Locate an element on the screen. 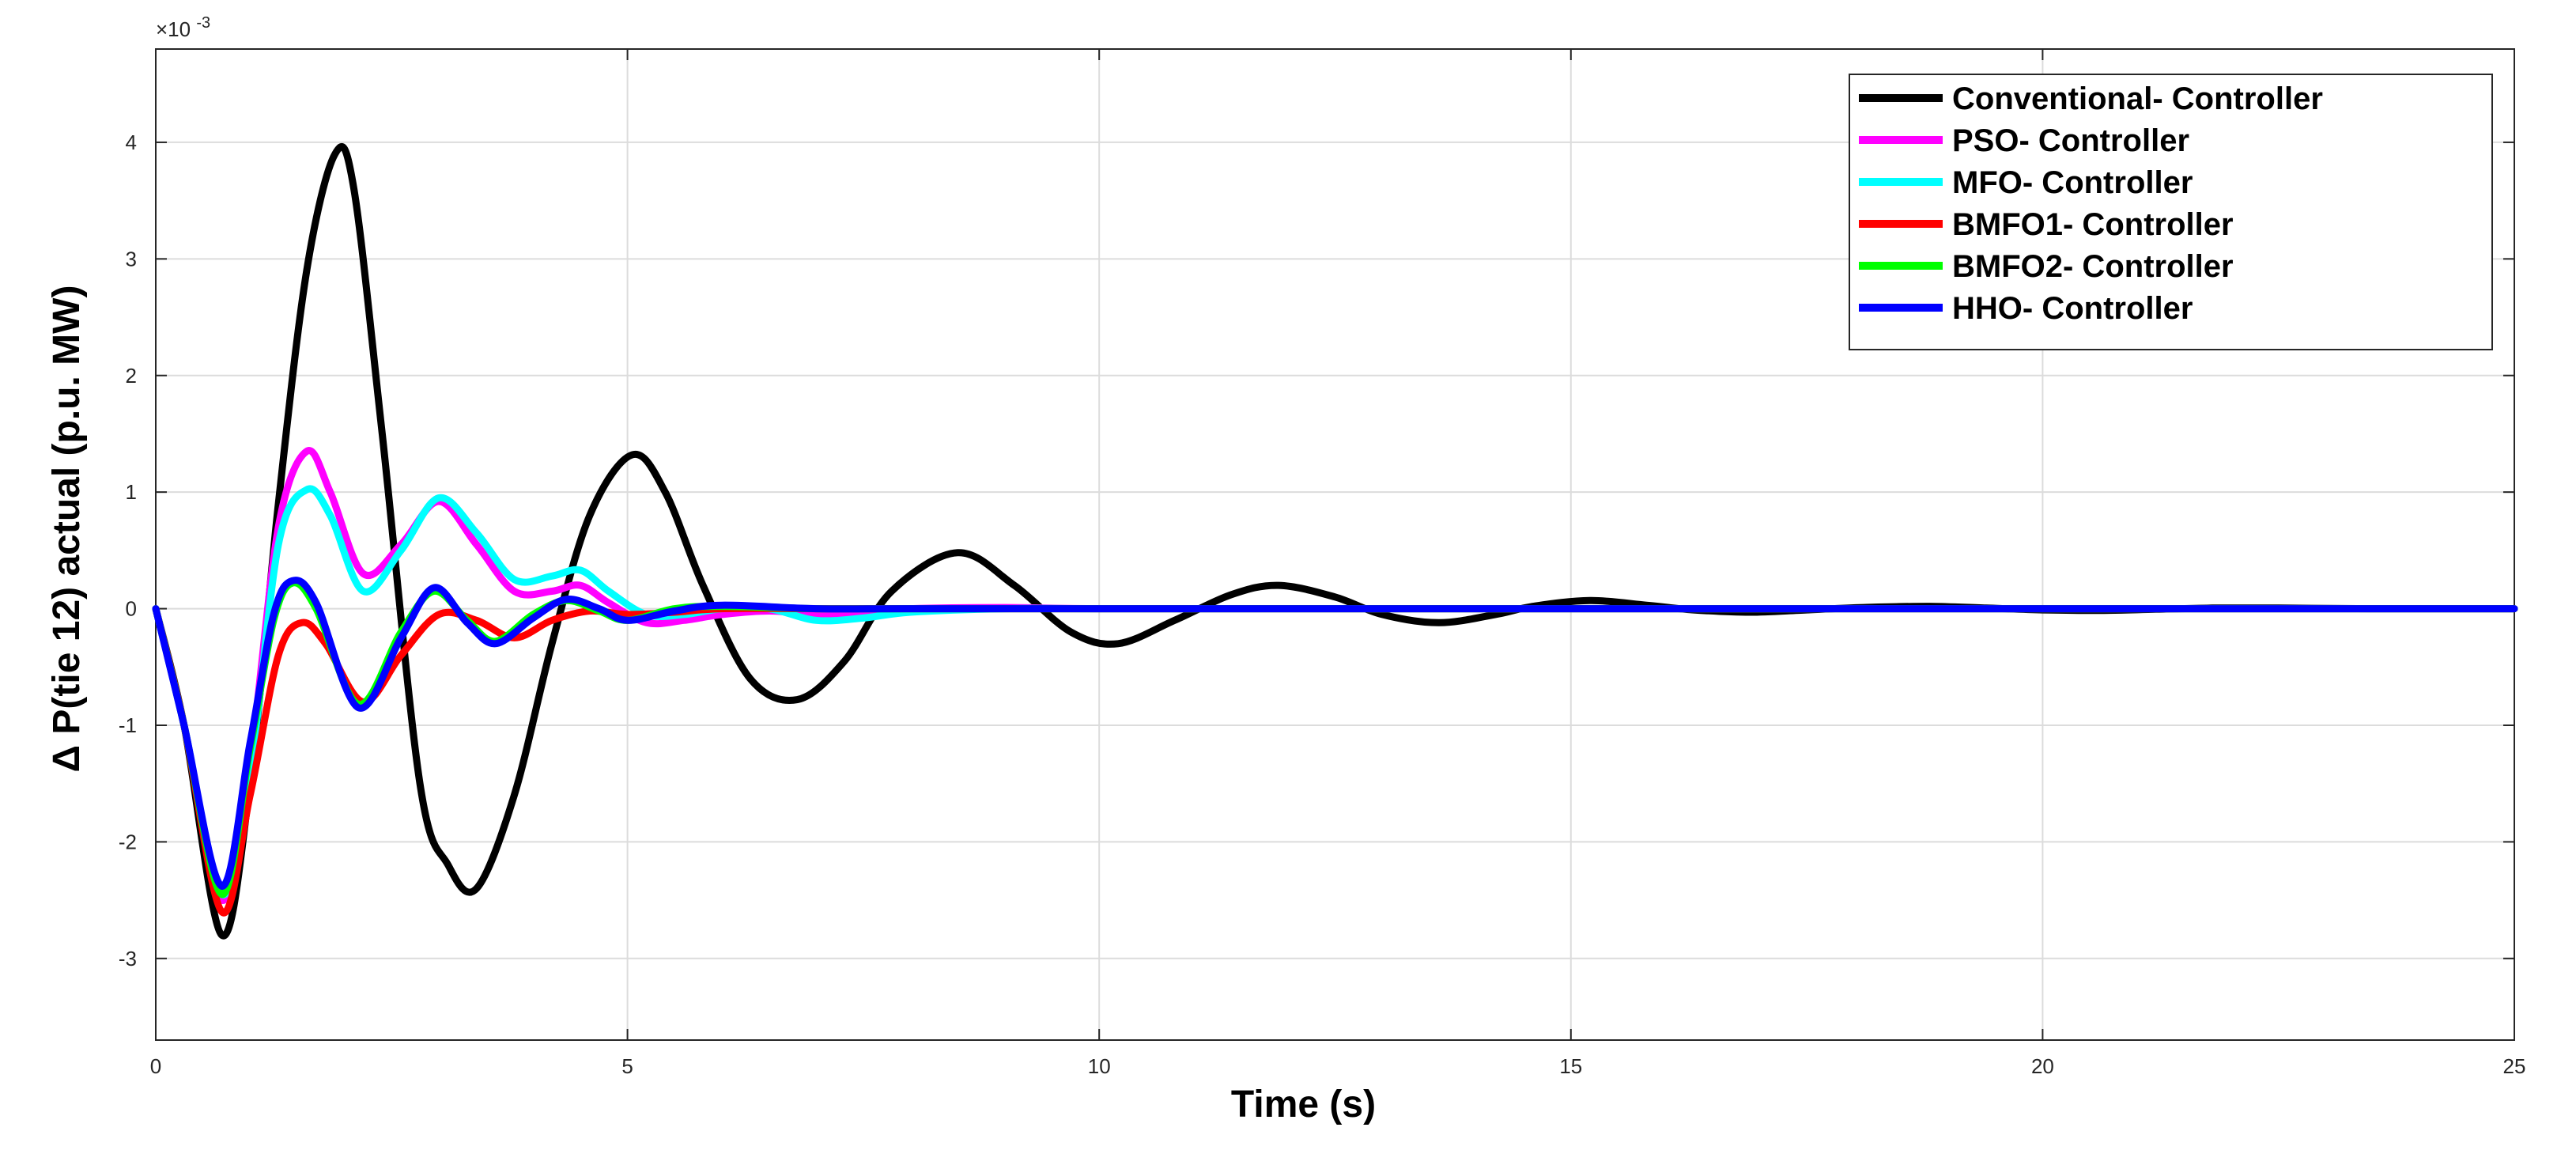 This screenshot has height=1169, width=2576. x-tick-label: 25 is located at coordinates (2514, 1066).